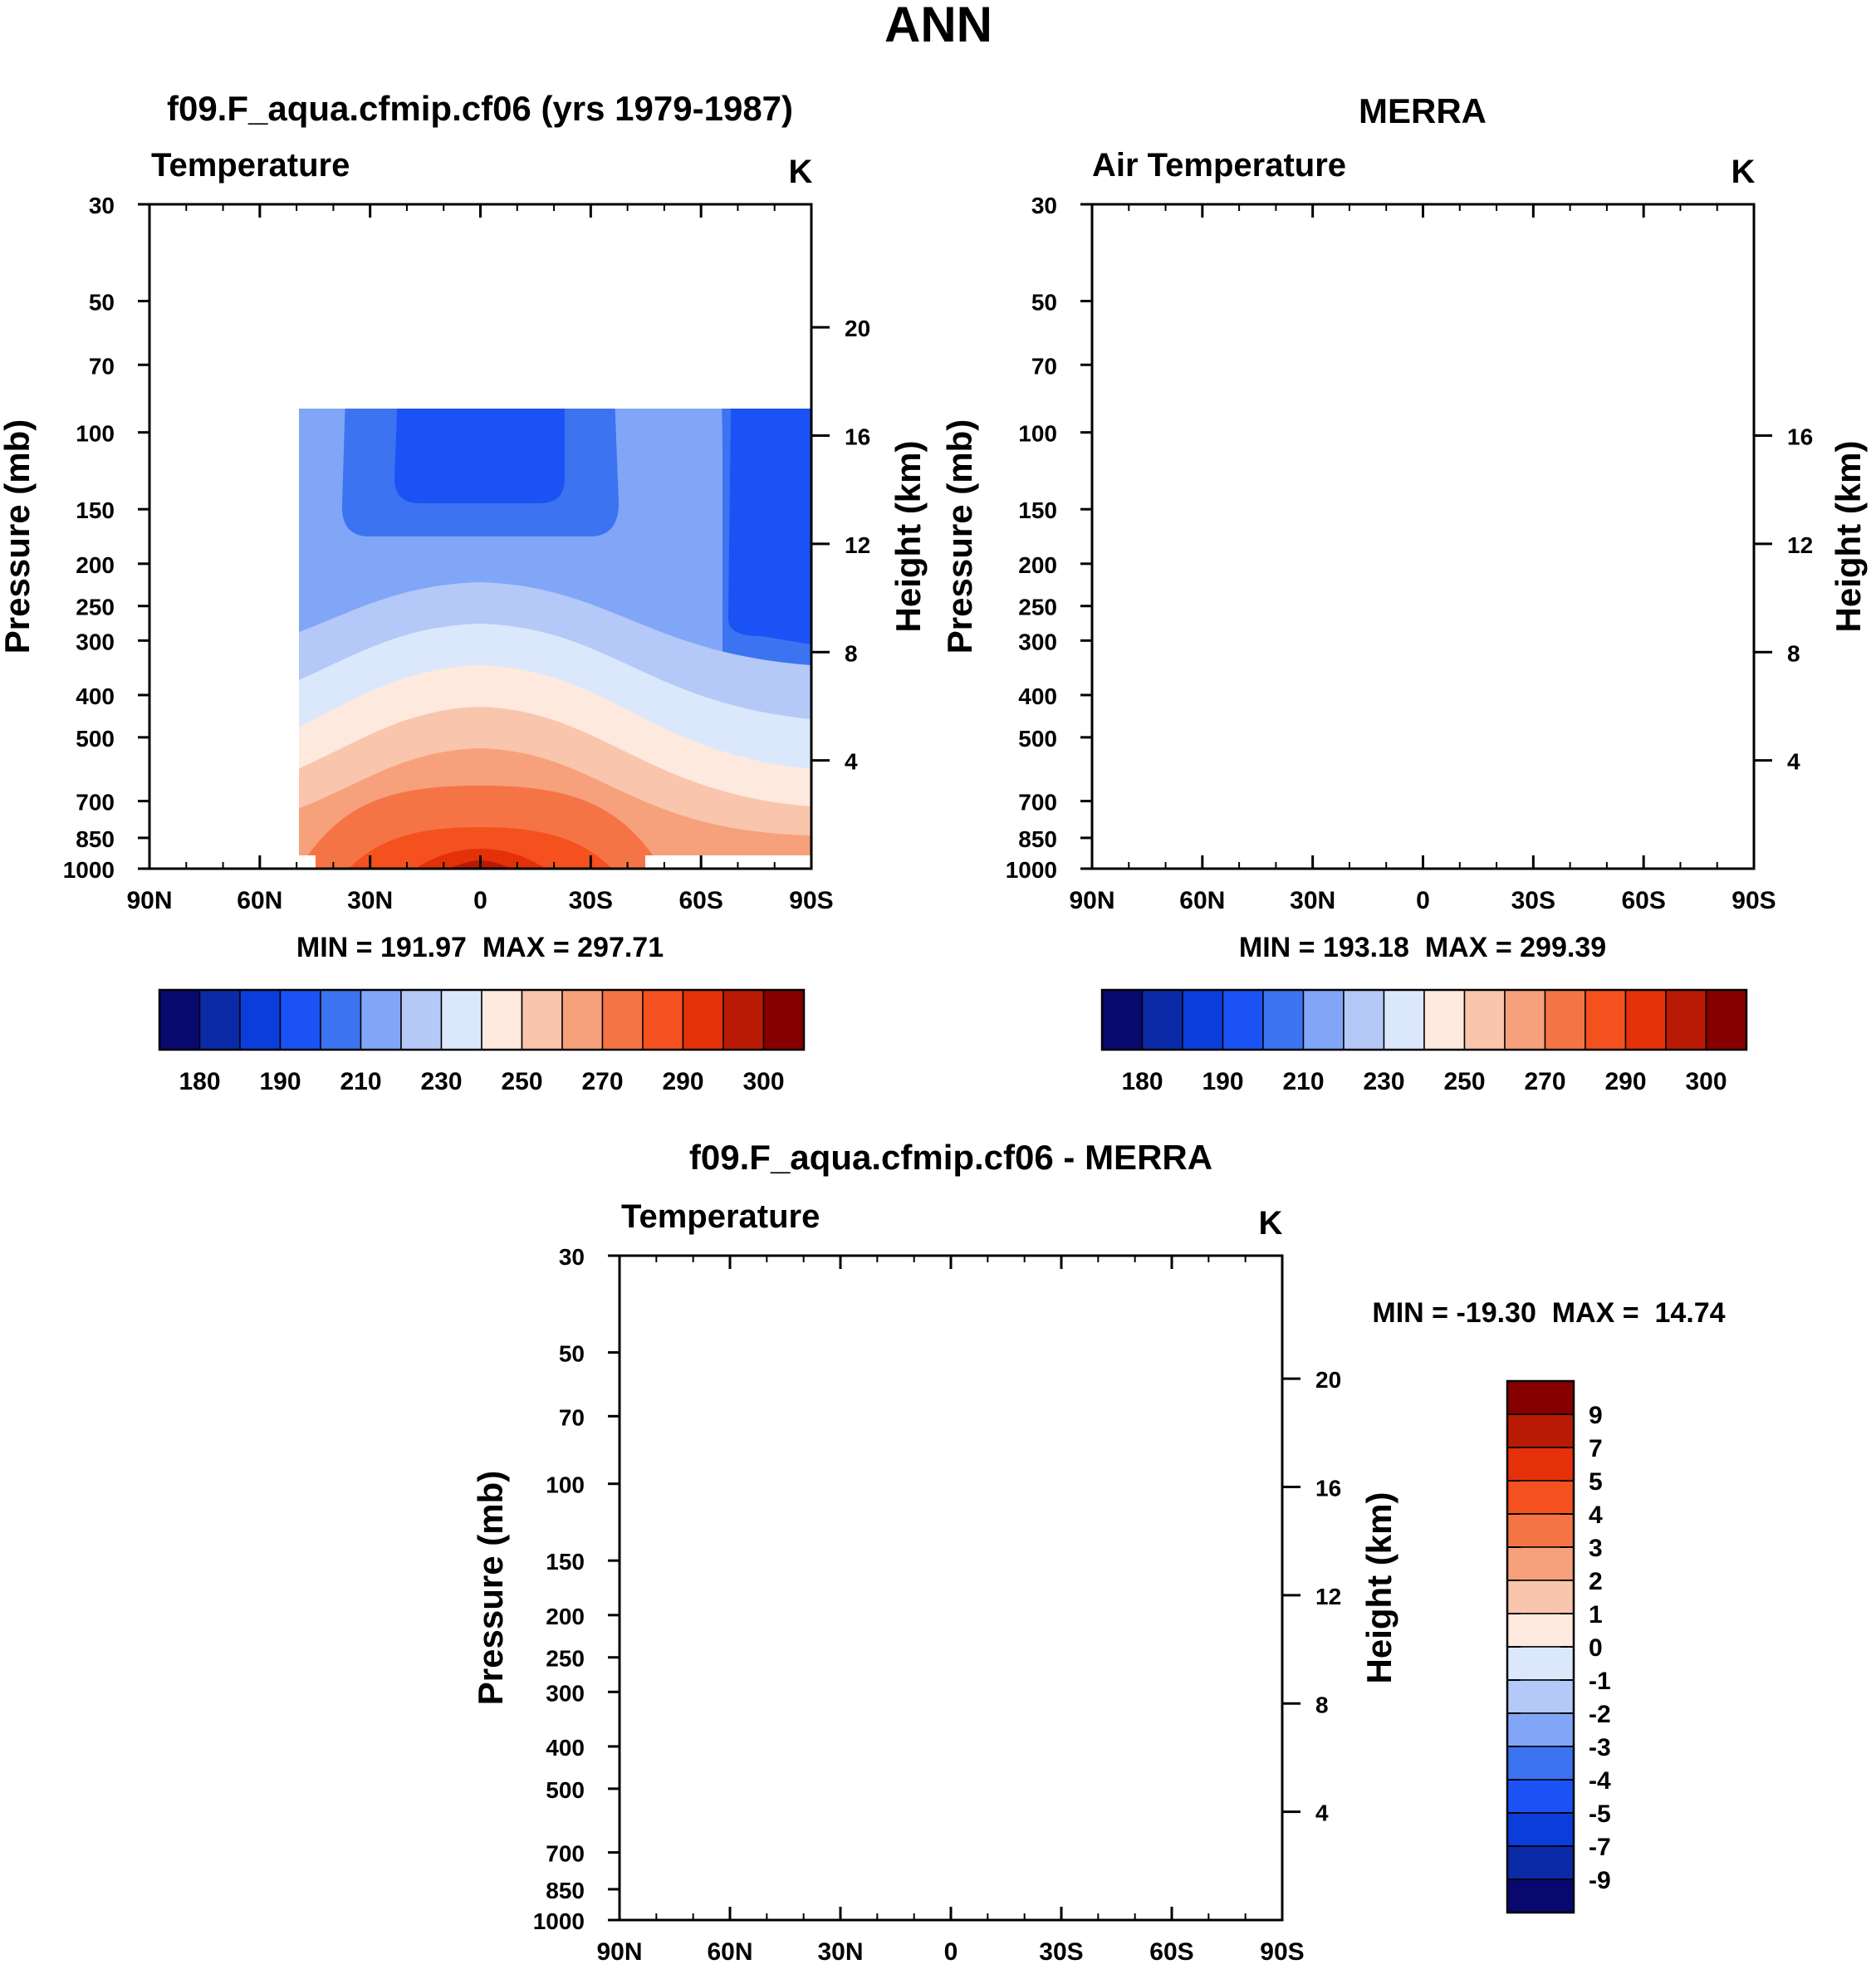  Describe the element at coordinates (1222, 1081) in the screenshot. I see `colorbar-label: 190` at that location.